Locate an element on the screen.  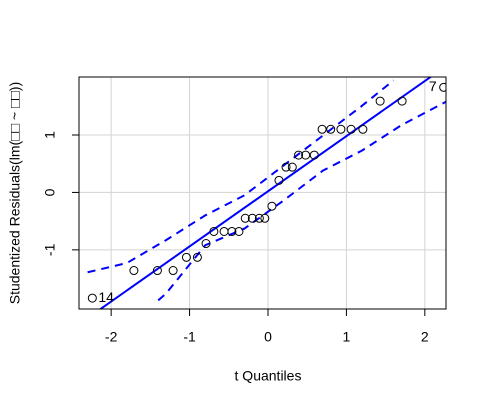
y-axis-label: Studentized Residuals(lm(□□ ~ □□)) is located at coordinates (15, 193).